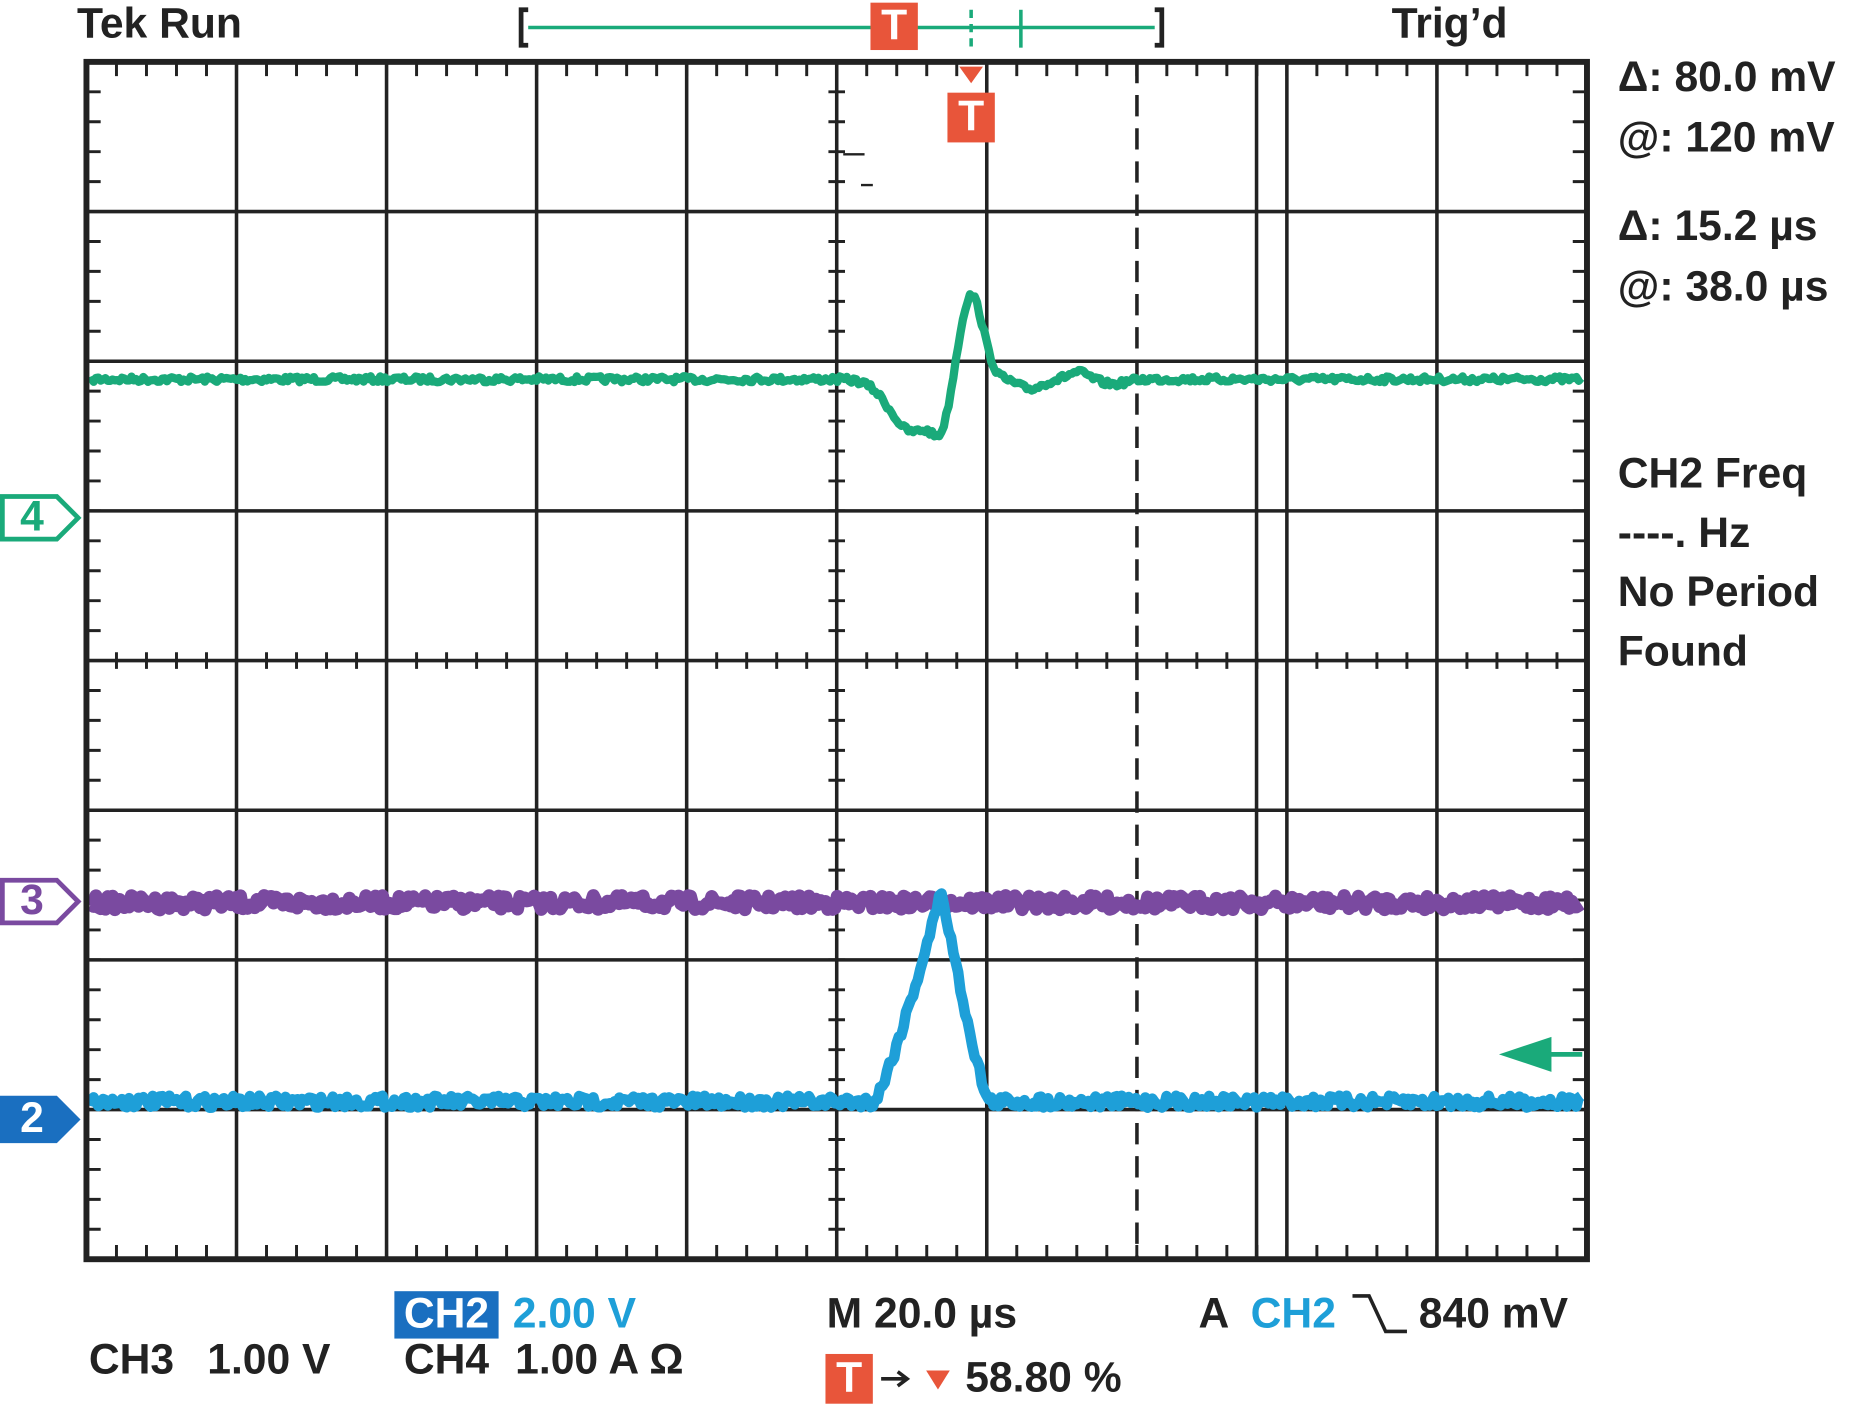 The width and height of the screenshot is (1857, 1404). I want to click on record-trigger-marker: T, so click(894, 25).